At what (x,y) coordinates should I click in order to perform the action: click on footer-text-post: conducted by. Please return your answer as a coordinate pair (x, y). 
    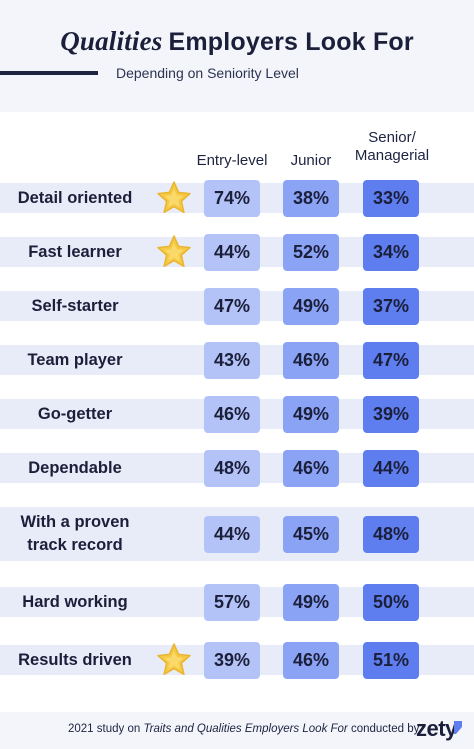
    Looking at the image, I should click on (383, 729).